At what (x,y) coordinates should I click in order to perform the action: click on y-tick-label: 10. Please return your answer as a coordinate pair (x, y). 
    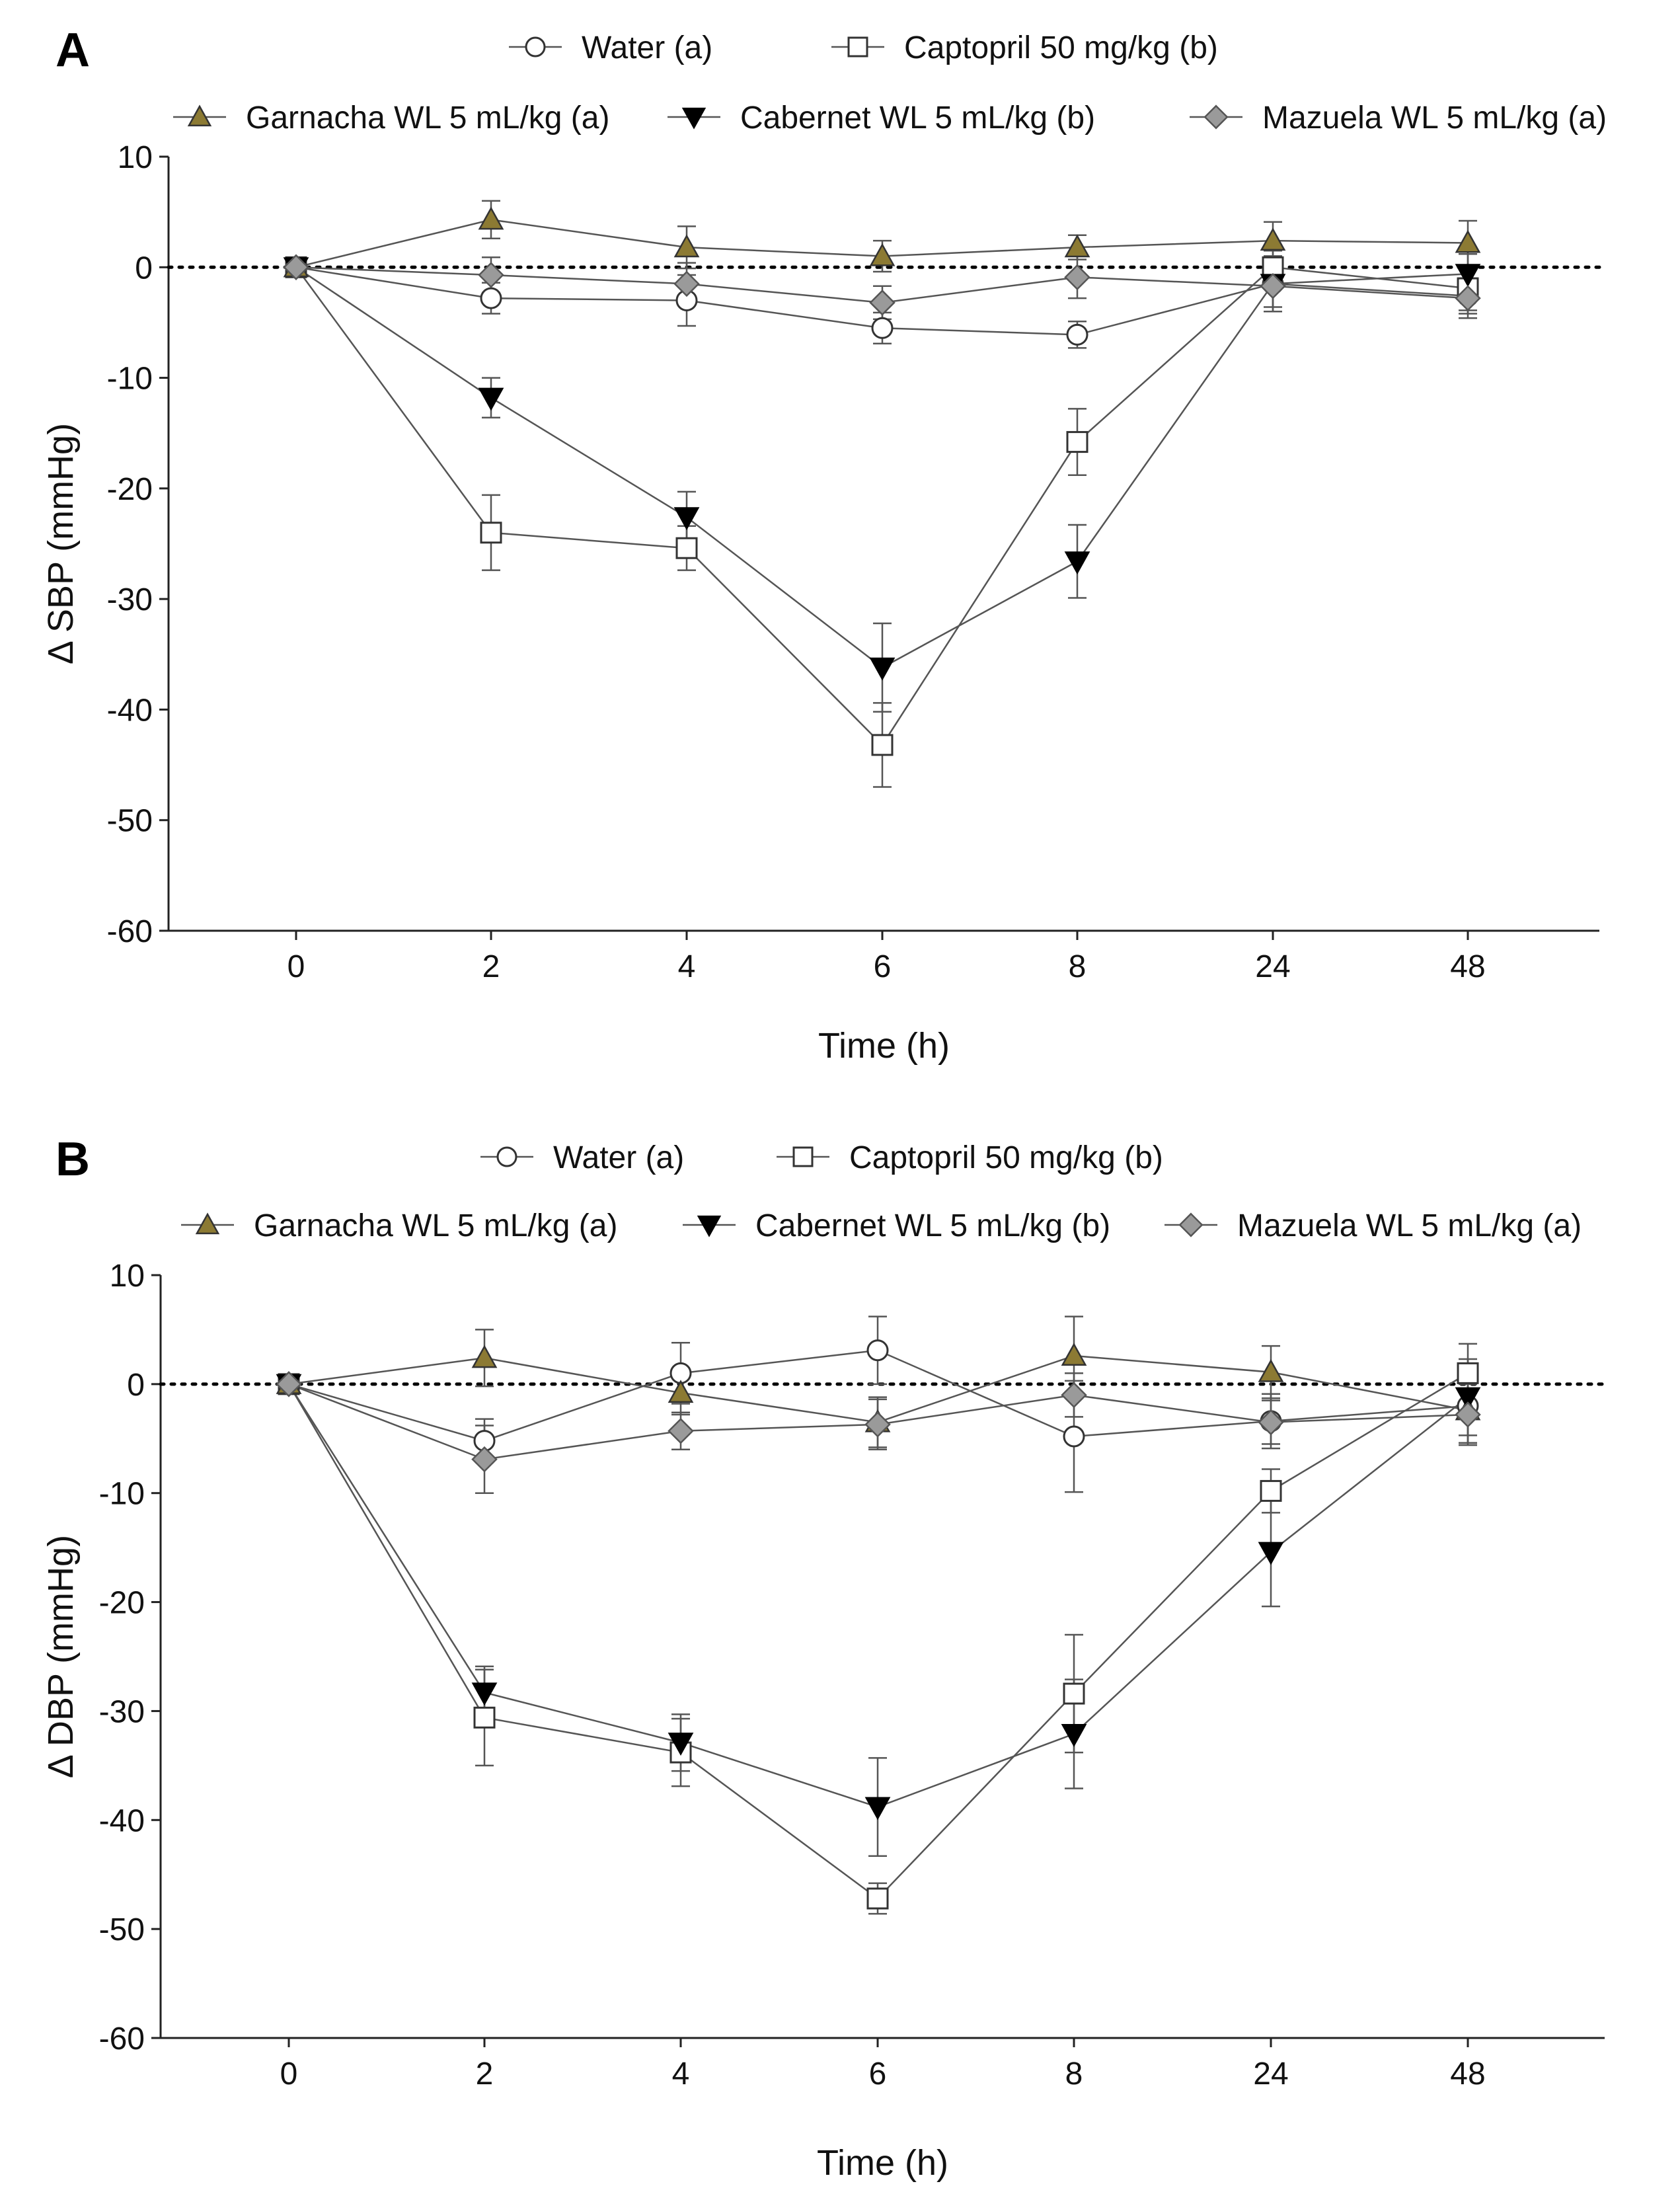
    Looking at the image, I should click on (135, 157).